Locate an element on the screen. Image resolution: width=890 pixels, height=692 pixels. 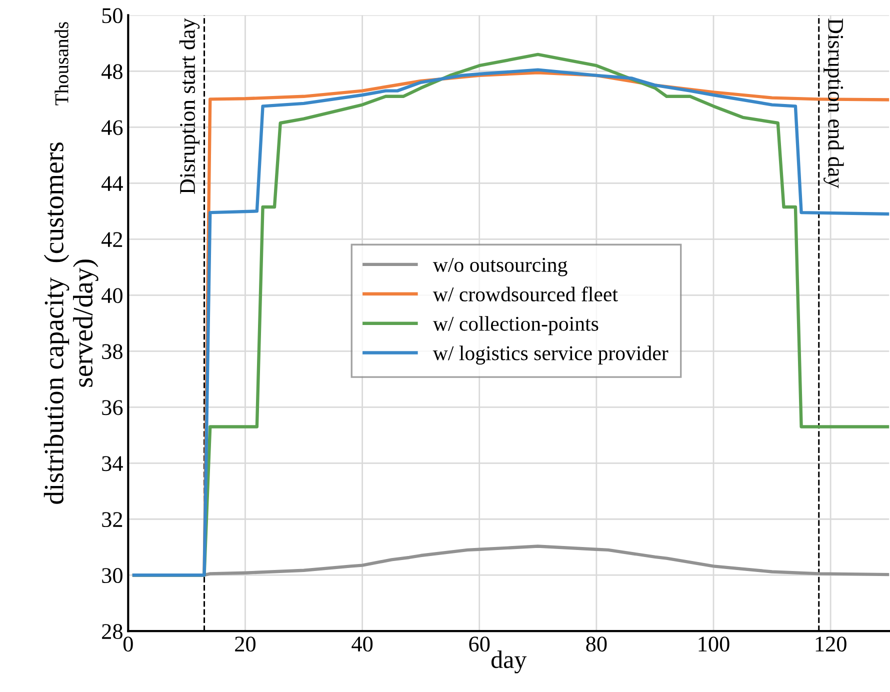
x-tick-label: 100 is located at coordinates (714, 644).